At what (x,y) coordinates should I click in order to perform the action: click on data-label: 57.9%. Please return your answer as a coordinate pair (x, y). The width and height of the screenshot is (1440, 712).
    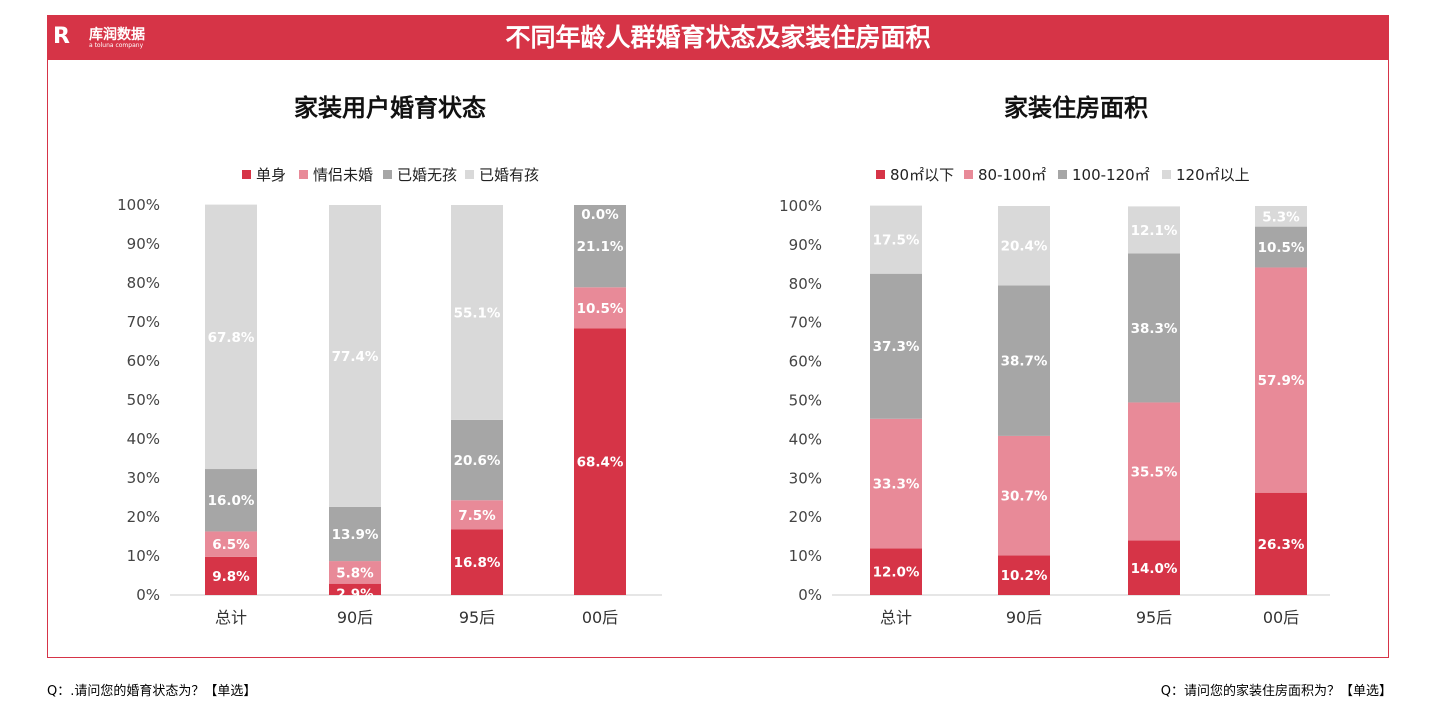
    Looking at the image, I should click on (1281, 381).